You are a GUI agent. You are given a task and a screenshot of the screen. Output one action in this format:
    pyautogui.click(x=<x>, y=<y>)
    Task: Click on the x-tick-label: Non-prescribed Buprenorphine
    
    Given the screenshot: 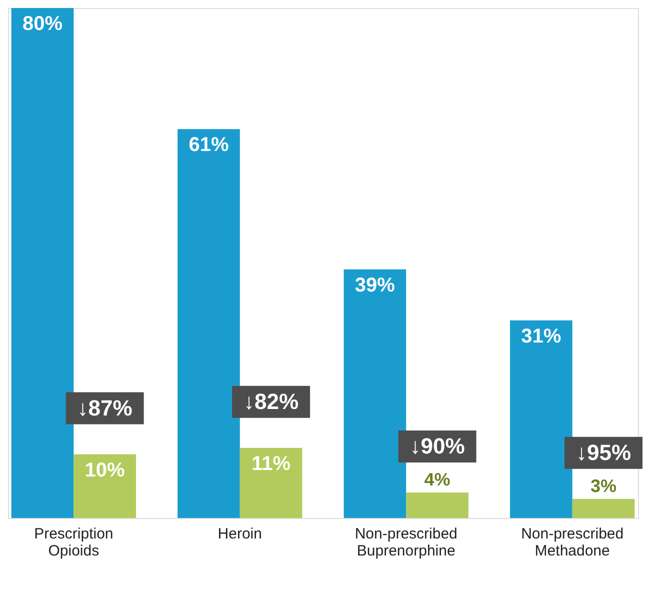 What is the action you would take?
    pyautogui.click(x=406, y=543)
    